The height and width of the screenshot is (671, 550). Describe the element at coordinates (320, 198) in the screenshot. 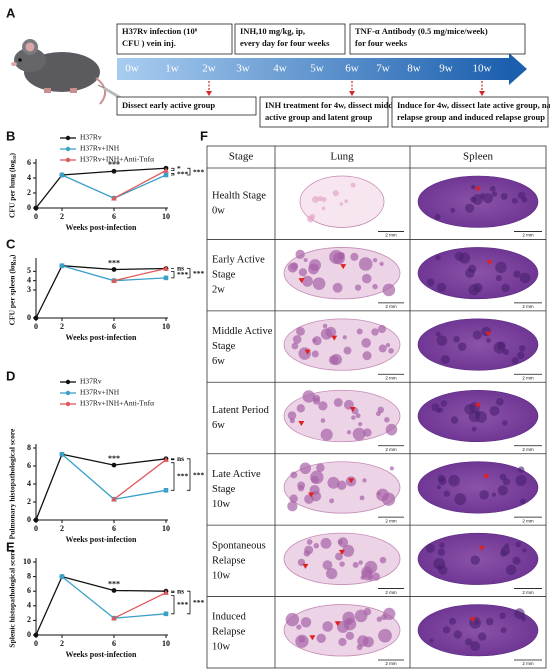

I see `lung-vessel` at that location.